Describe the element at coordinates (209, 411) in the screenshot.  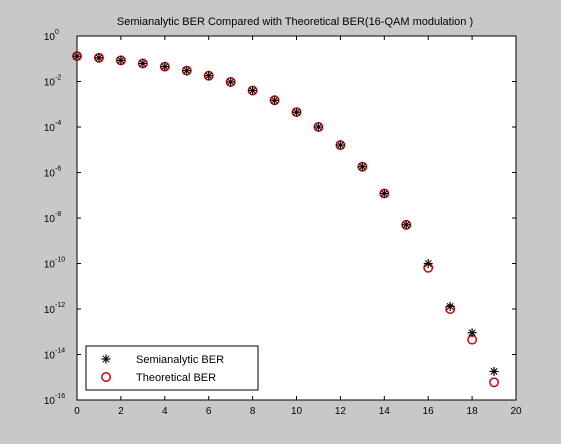
I see `x-tick-label: 6` at that location.